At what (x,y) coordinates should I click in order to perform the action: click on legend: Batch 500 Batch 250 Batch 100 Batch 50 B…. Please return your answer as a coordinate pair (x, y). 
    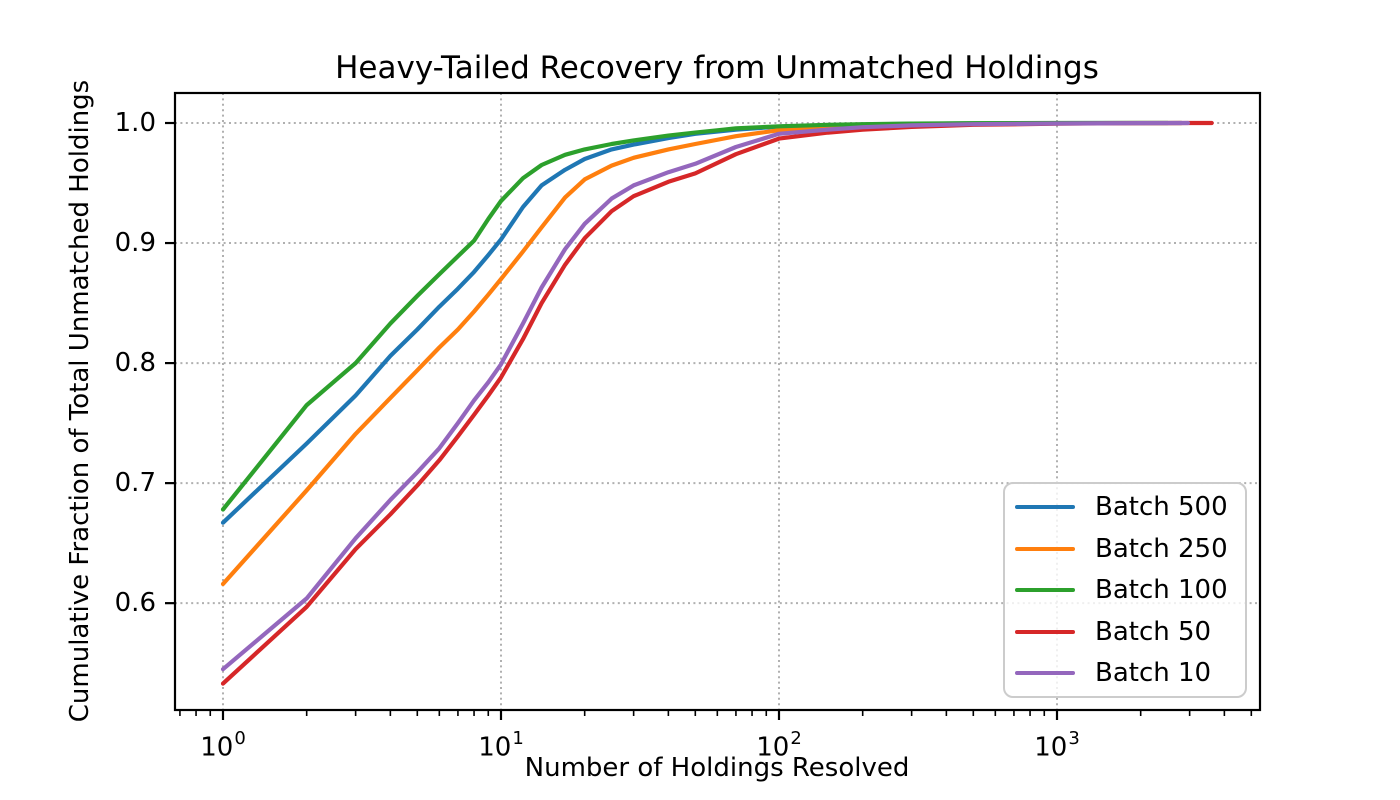
    Looking at the image, I should click on (1125, 590).